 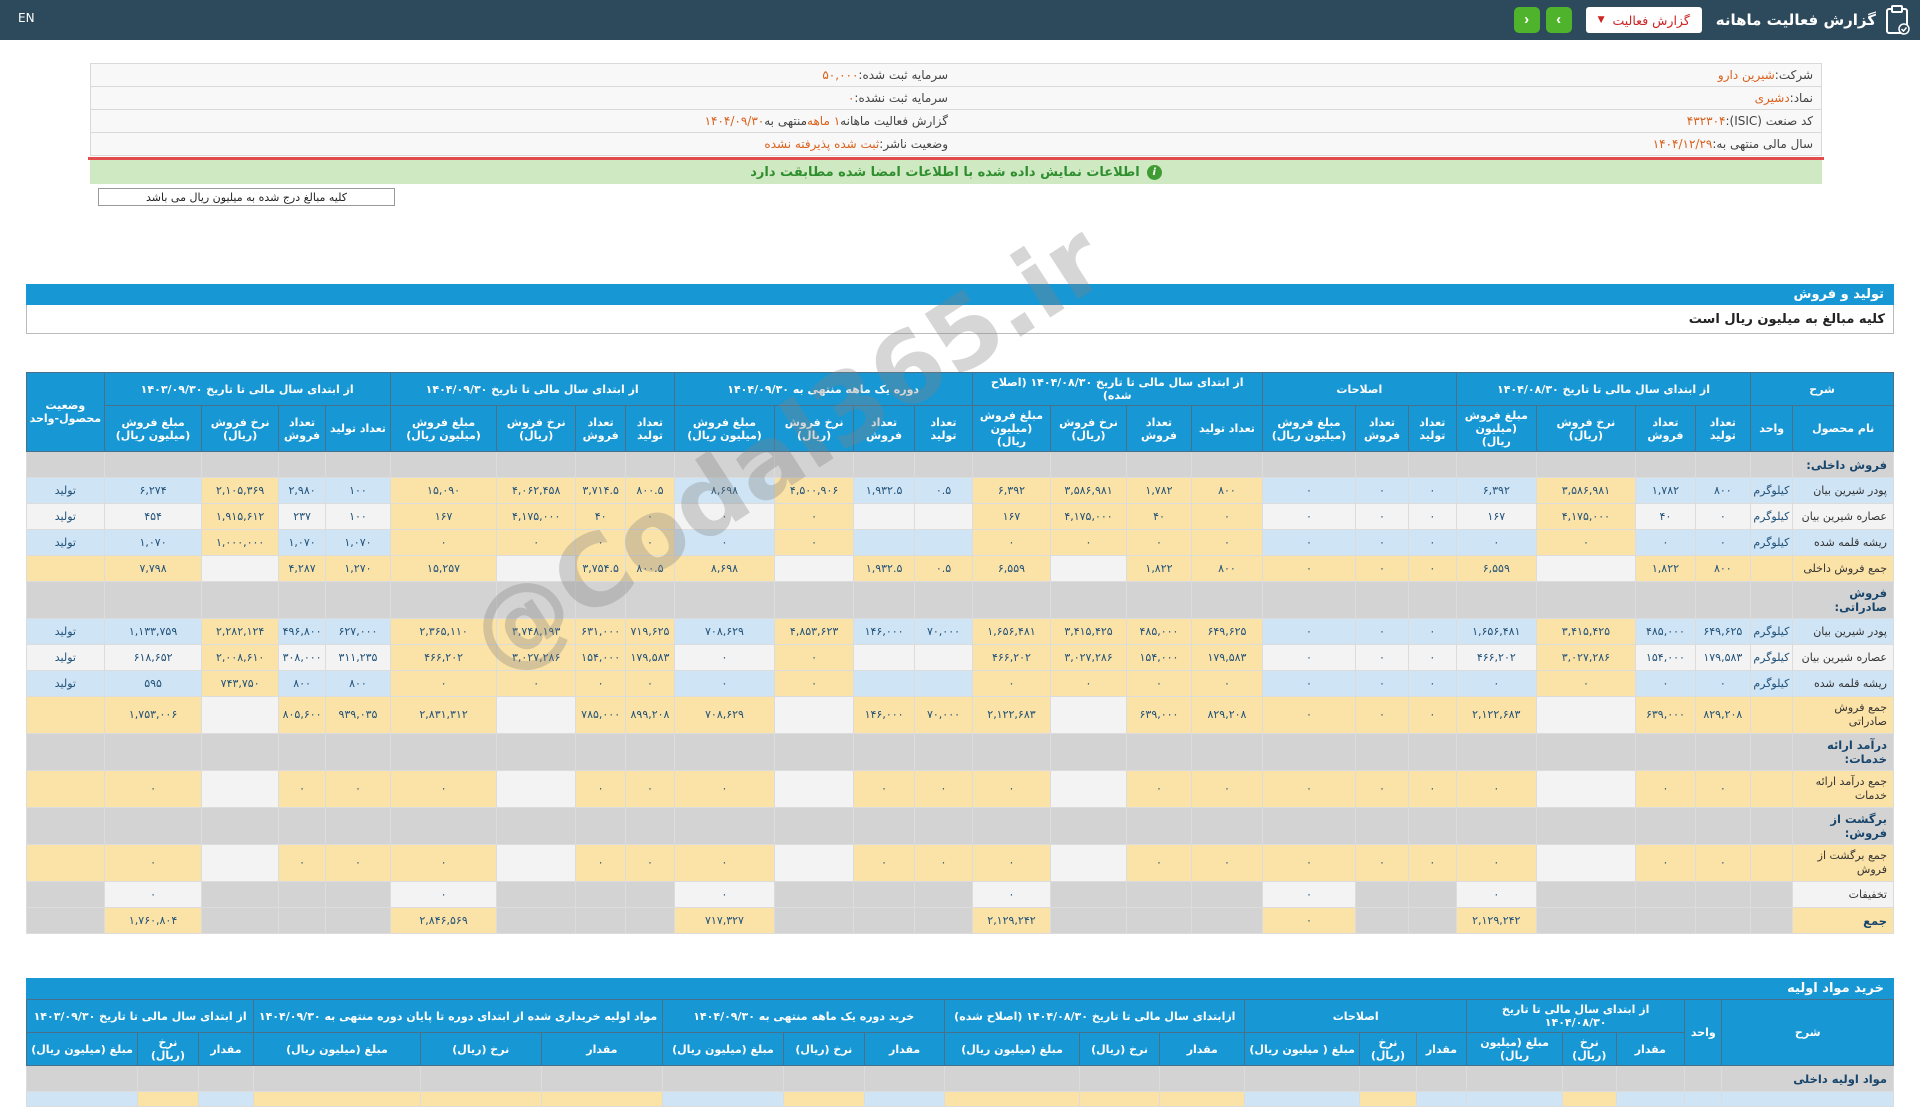 I want to click on value-cell: ۴,۱۷۵,۰۰۰, so click(x=1586, y=516).